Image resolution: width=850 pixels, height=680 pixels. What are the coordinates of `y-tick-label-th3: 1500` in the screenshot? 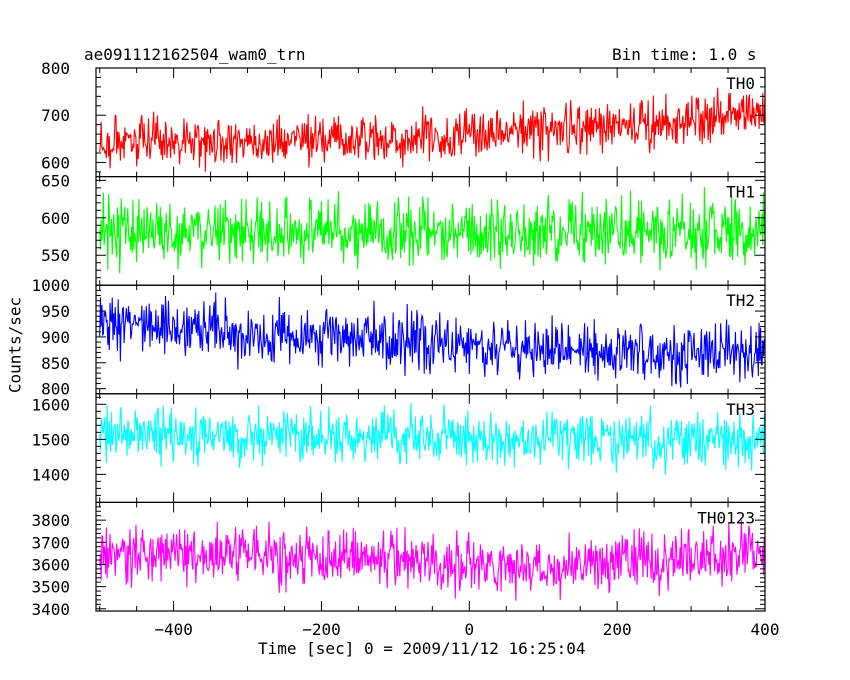 It's located at (50, 439).